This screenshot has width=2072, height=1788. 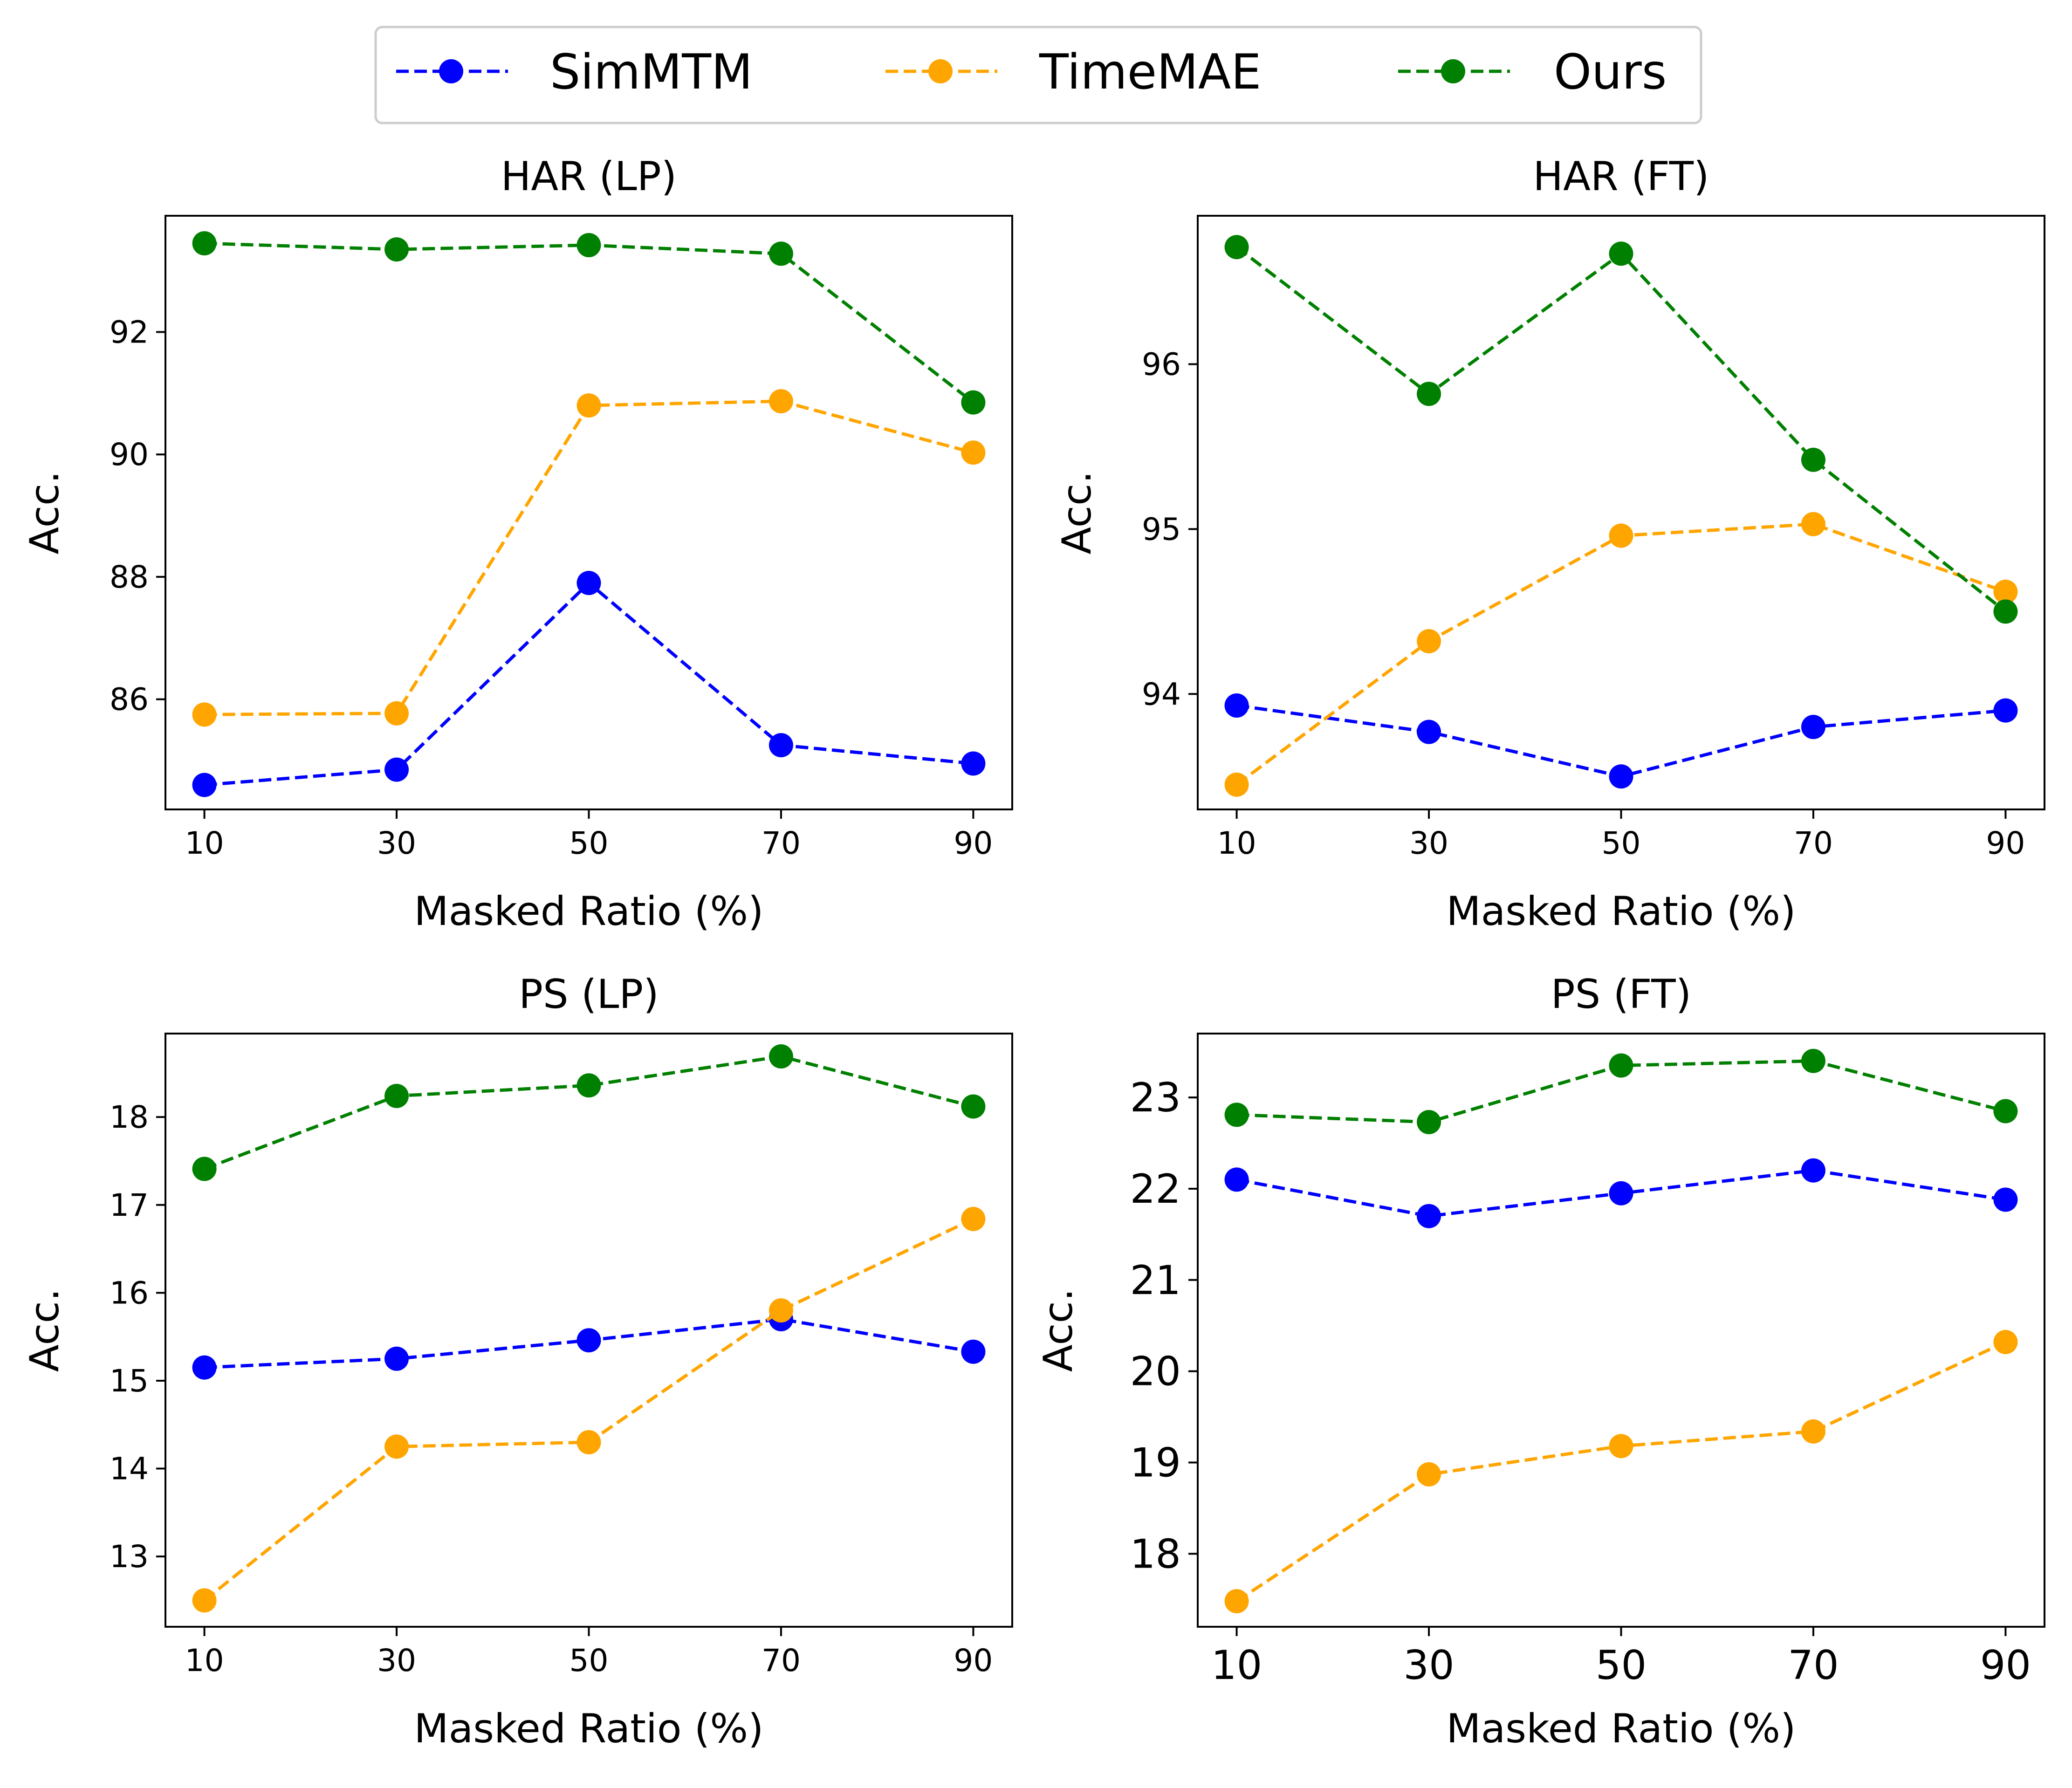 I want to click on legend-label-timemae: TimeMAE, so click(x=1150, y=72).